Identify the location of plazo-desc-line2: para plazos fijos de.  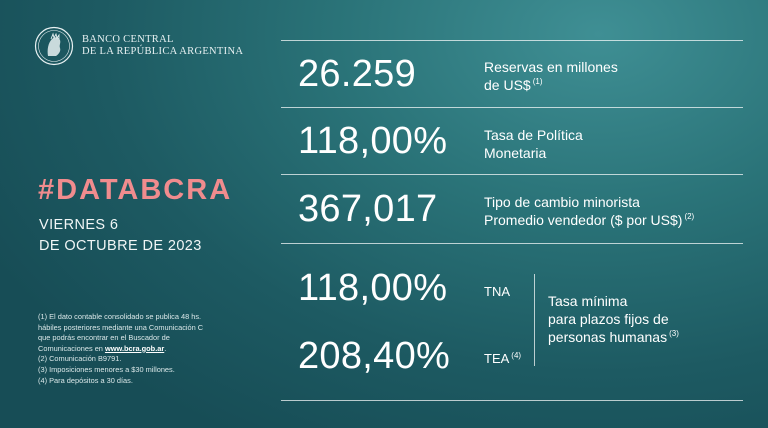
(608, 319).